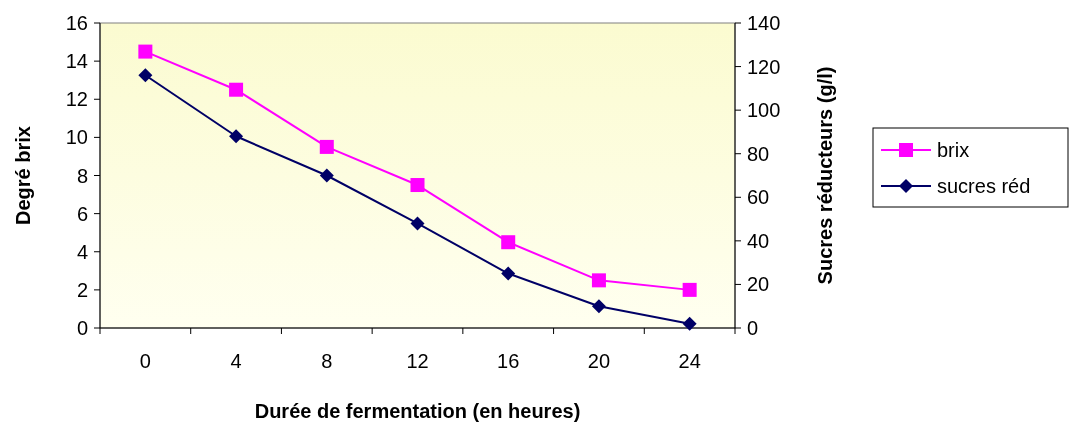 Image resolution: width=1070 pixels, height=428 pixels. What do you see at coordinates (76, 137) in the screenshot?
I see `y-tick-label: 10` at bounding box center [76, 137].